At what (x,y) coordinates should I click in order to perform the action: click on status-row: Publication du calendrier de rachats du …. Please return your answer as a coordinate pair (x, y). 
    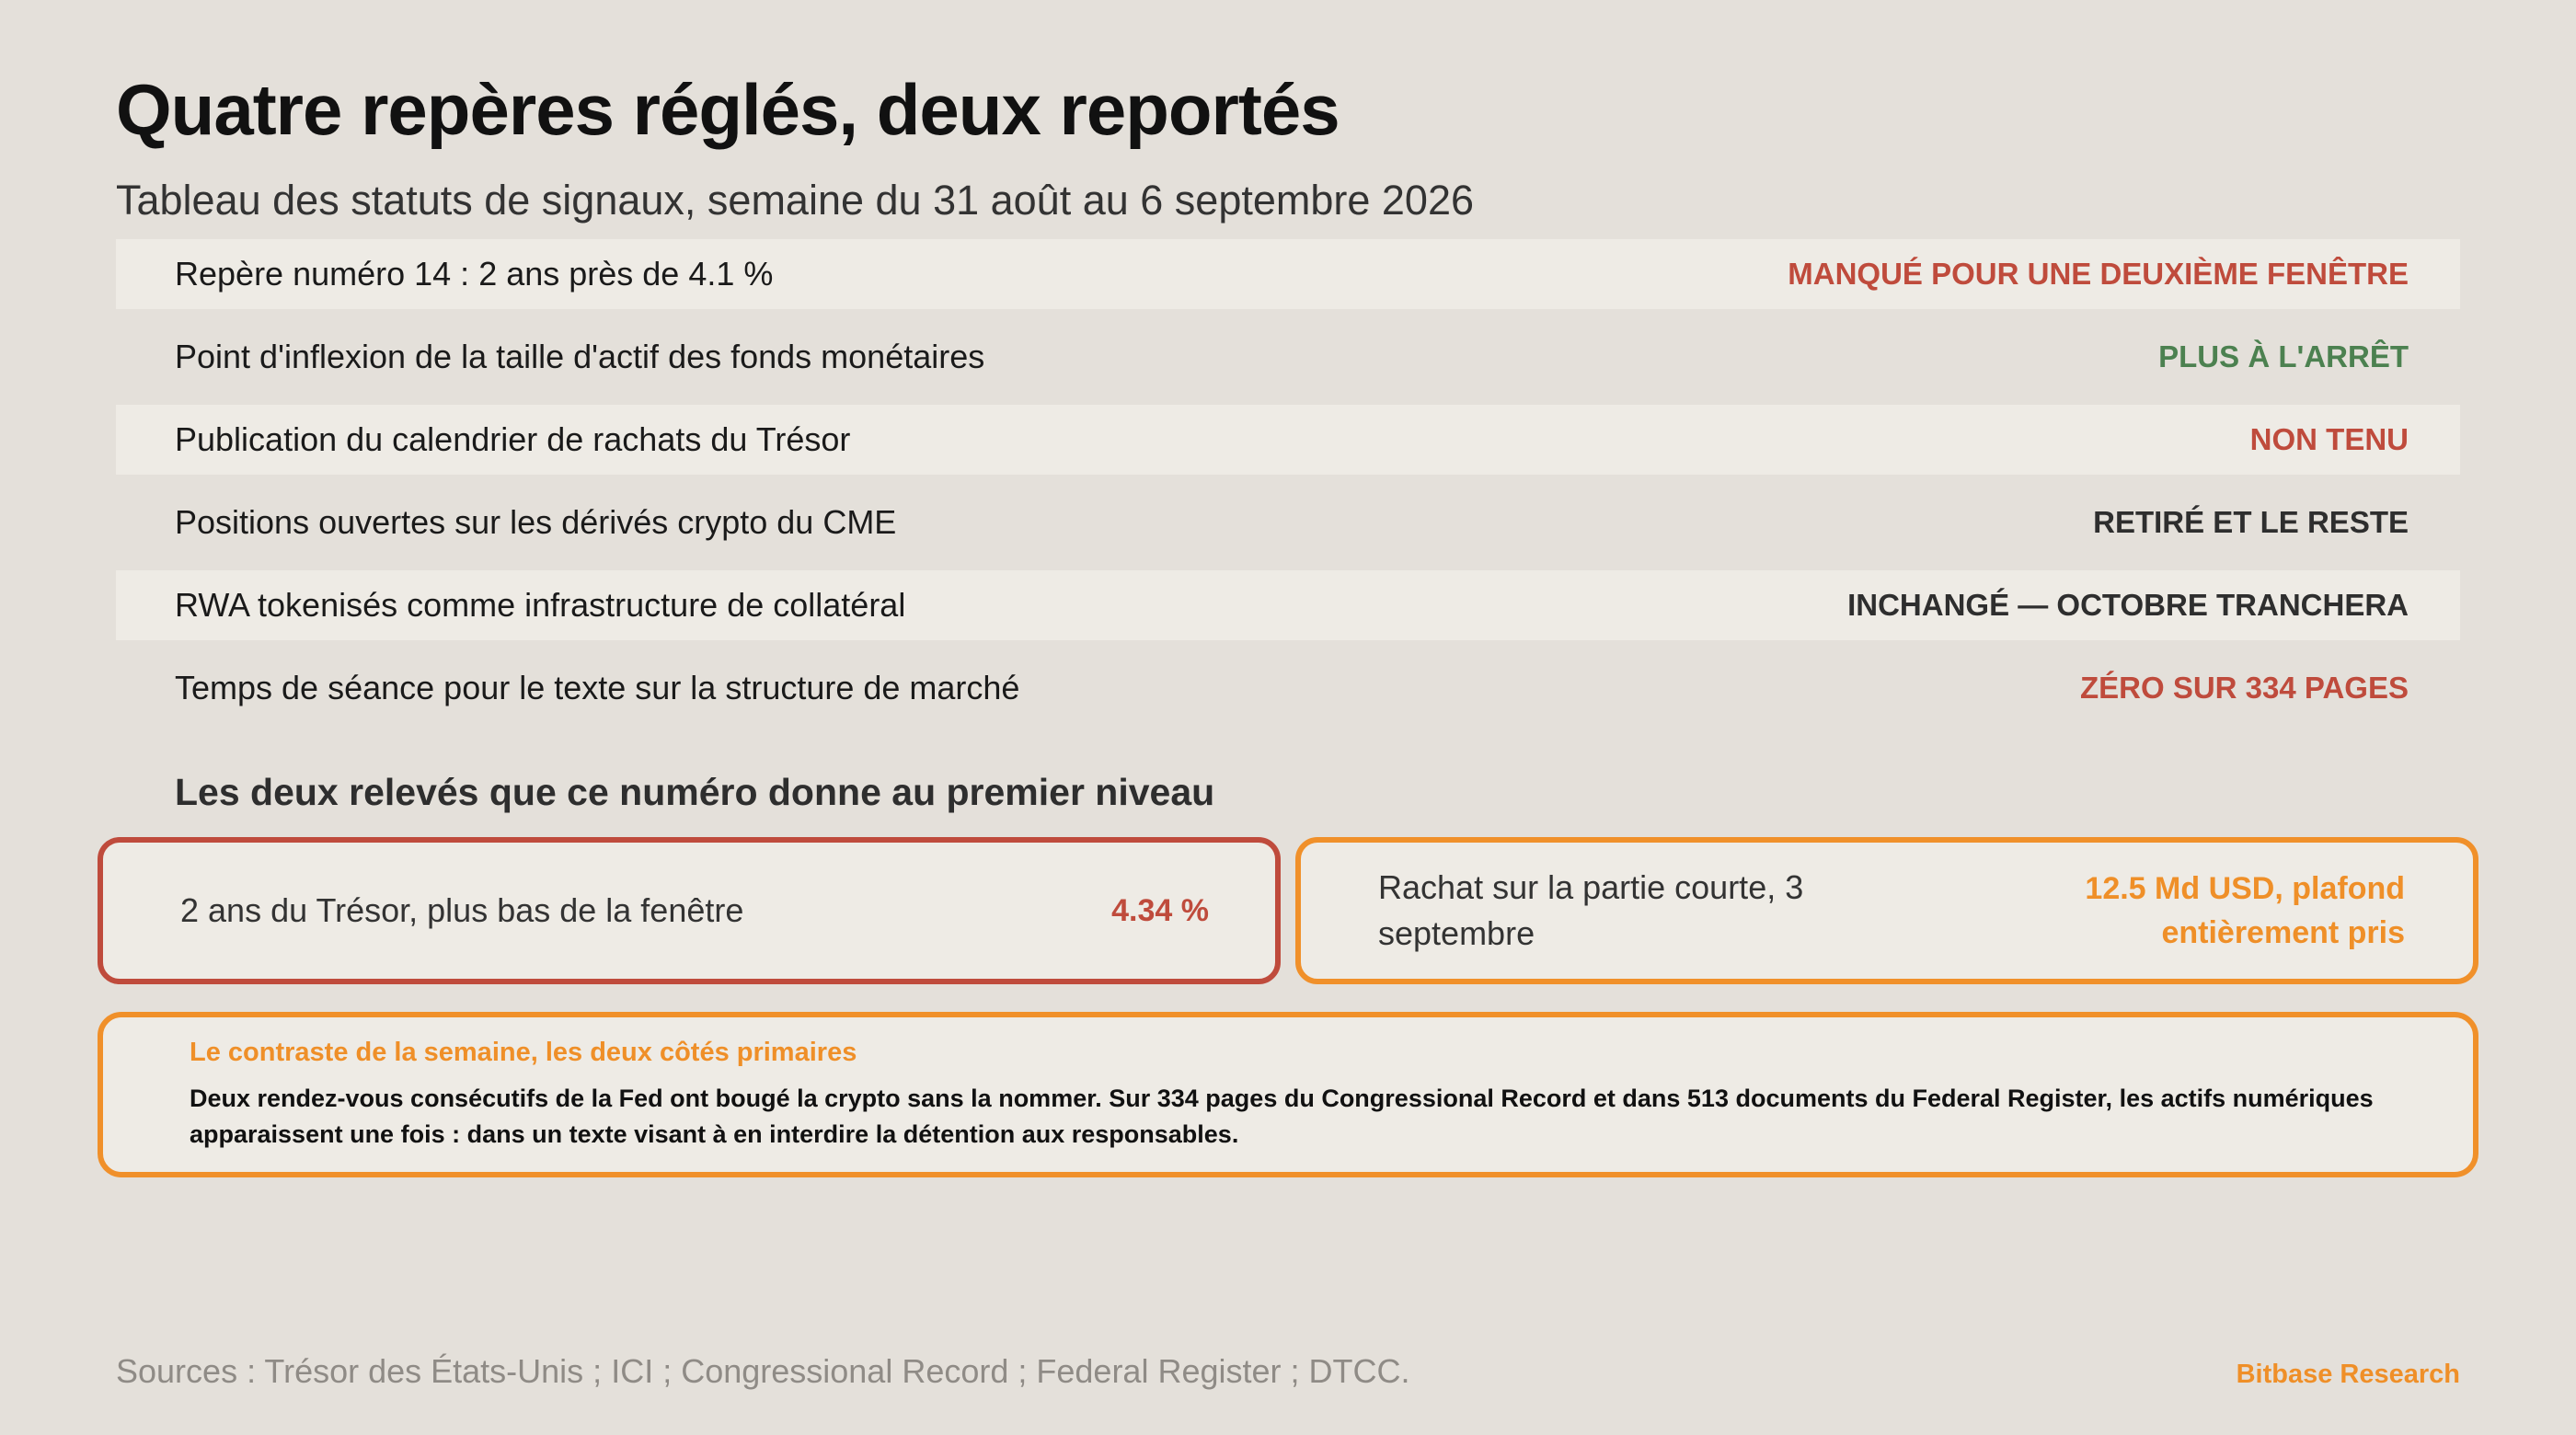
    Looking at the image, I should click on (1288, 440).